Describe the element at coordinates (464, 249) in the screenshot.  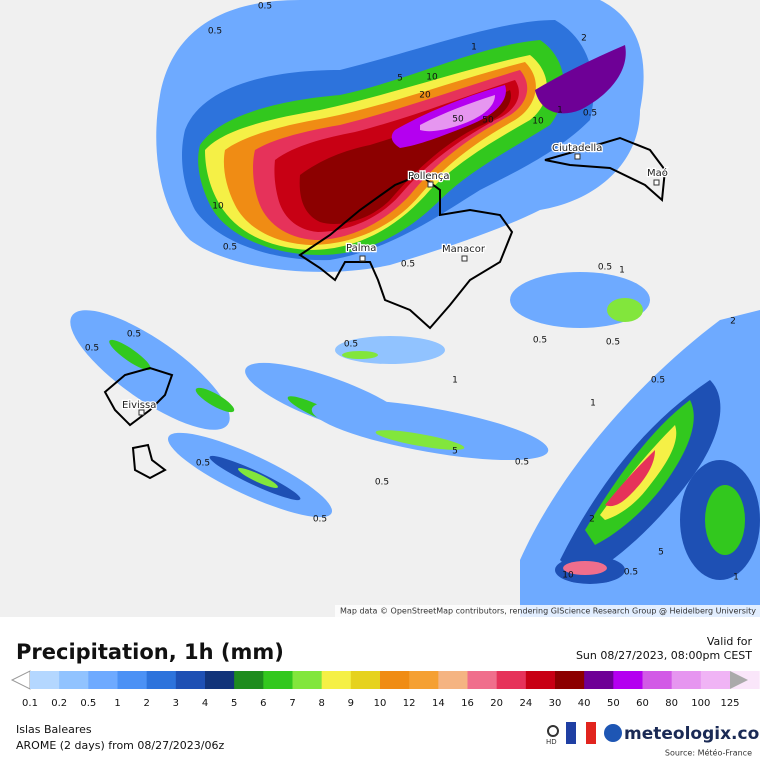
I see `place-label: Manacor` at that location.